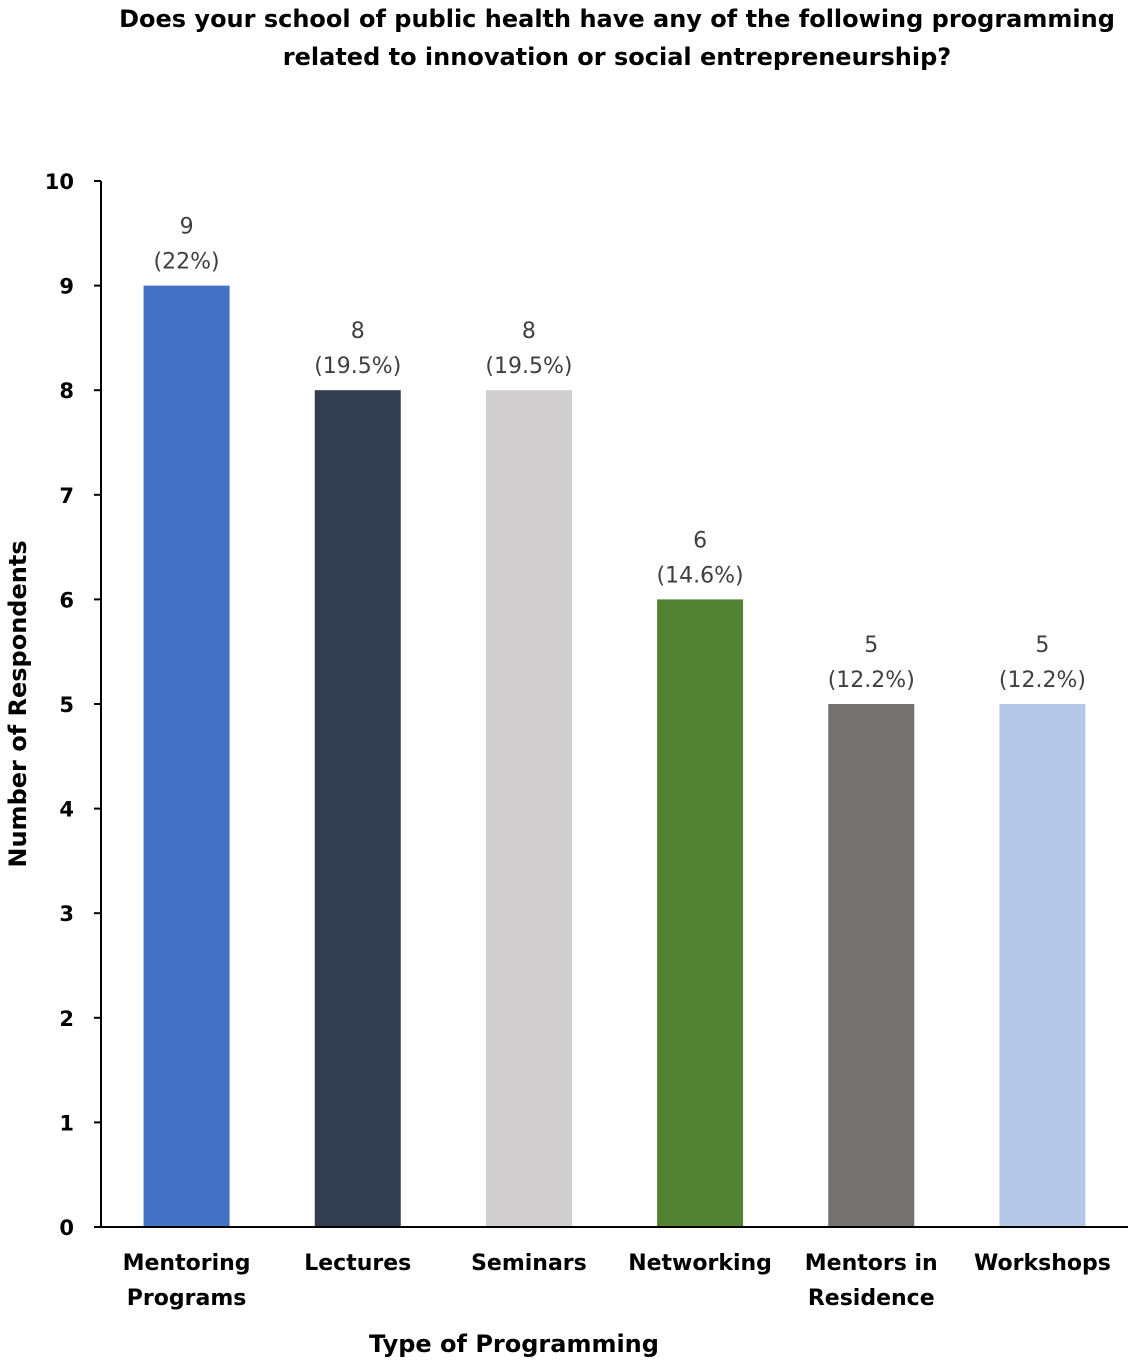 The image size is (1134, 1366). I want to click on y-tick-label: 10, so click(59, 182).